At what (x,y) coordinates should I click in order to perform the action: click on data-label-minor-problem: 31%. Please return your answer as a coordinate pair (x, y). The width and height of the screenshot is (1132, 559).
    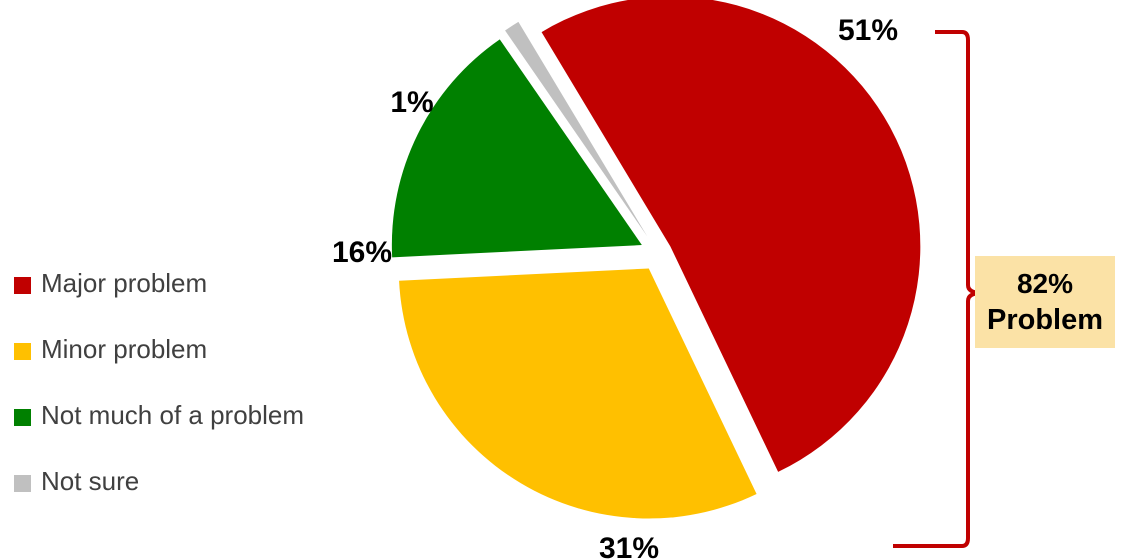
    Looking at the image, I should click on (629, 545).